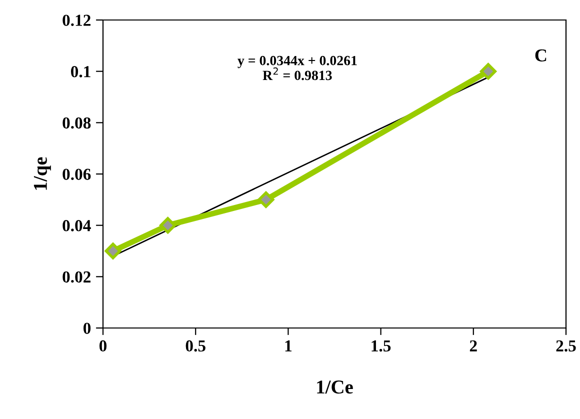 The width and height of the screenshot is (580, 419). I want to click on x-tick-label: 0, so click(103, 346).